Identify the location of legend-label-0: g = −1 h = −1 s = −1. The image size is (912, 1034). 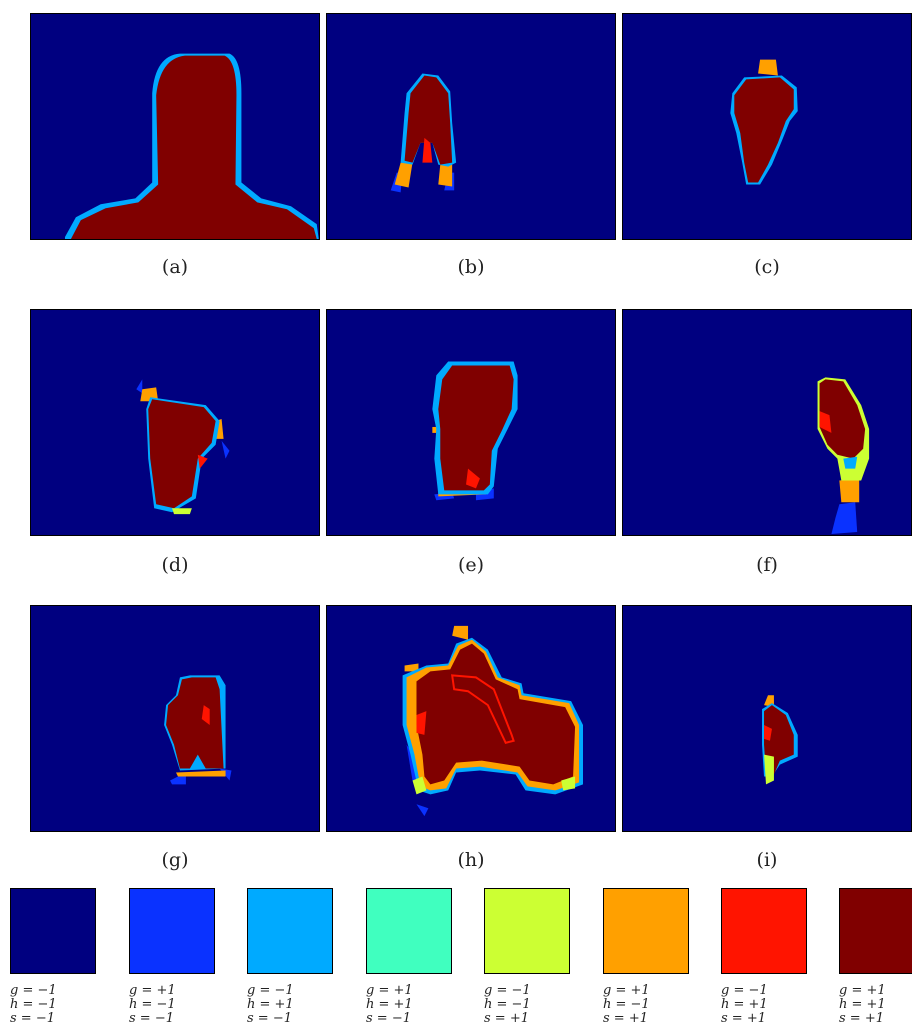
(55, 1005).